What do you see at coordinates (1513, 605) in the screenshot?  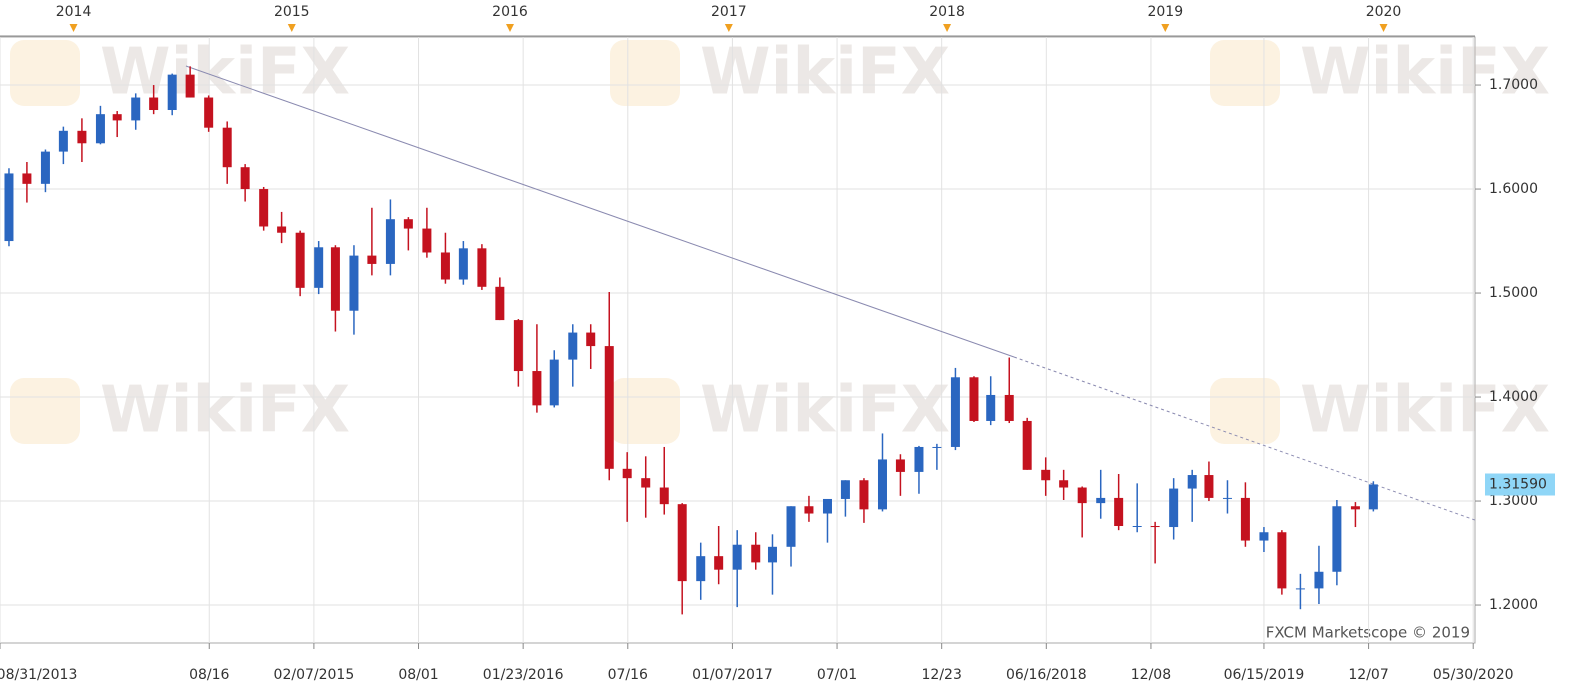 I see `y-tick-label: 1.2000` at bounding box center [1513, 605].